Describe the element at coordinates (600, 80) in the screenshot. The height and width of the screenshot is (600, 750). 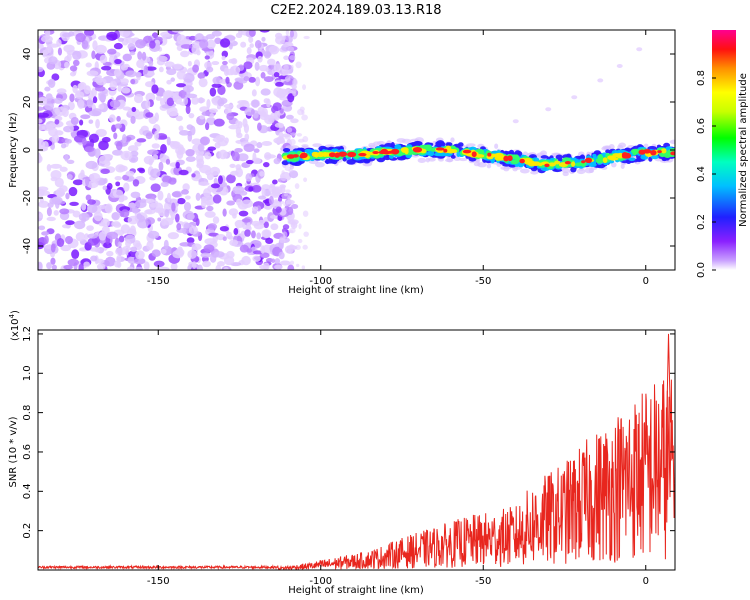
I see `spectrogram-faint-trace` at that location.